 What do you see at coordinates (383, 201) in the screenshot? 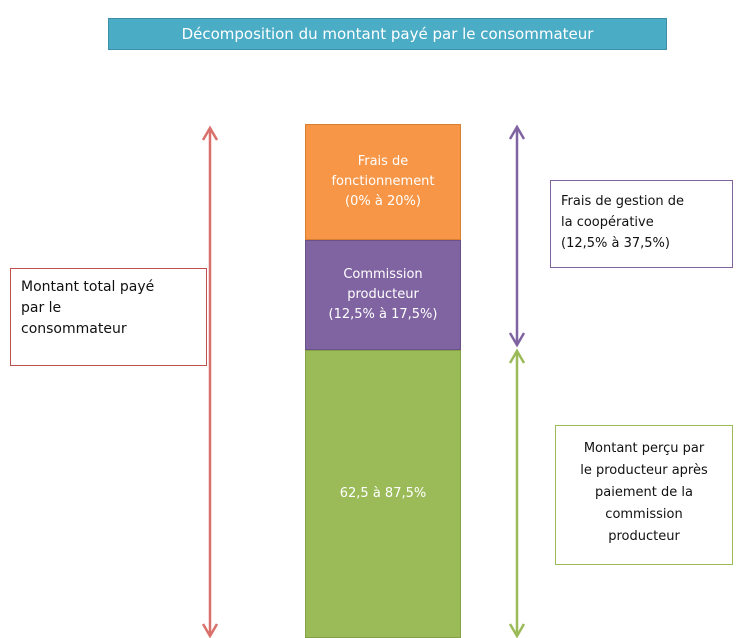
I see `text-line: (0% à 20%)` at bounding box center [383, 201].